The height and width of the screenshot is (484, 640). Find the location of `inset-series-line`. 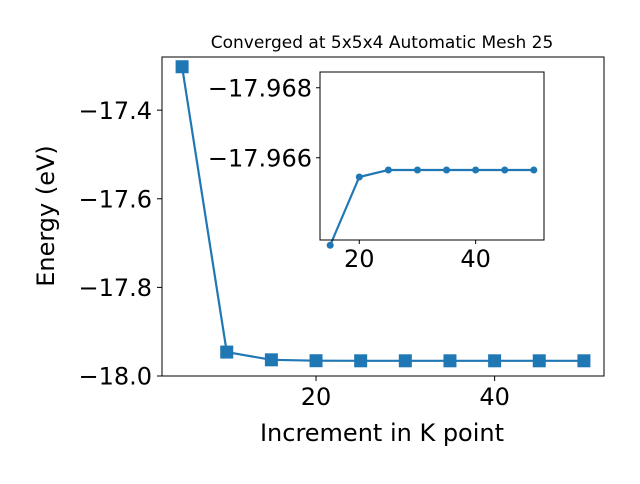

inset-series-line is located at coordinates (431, 207).